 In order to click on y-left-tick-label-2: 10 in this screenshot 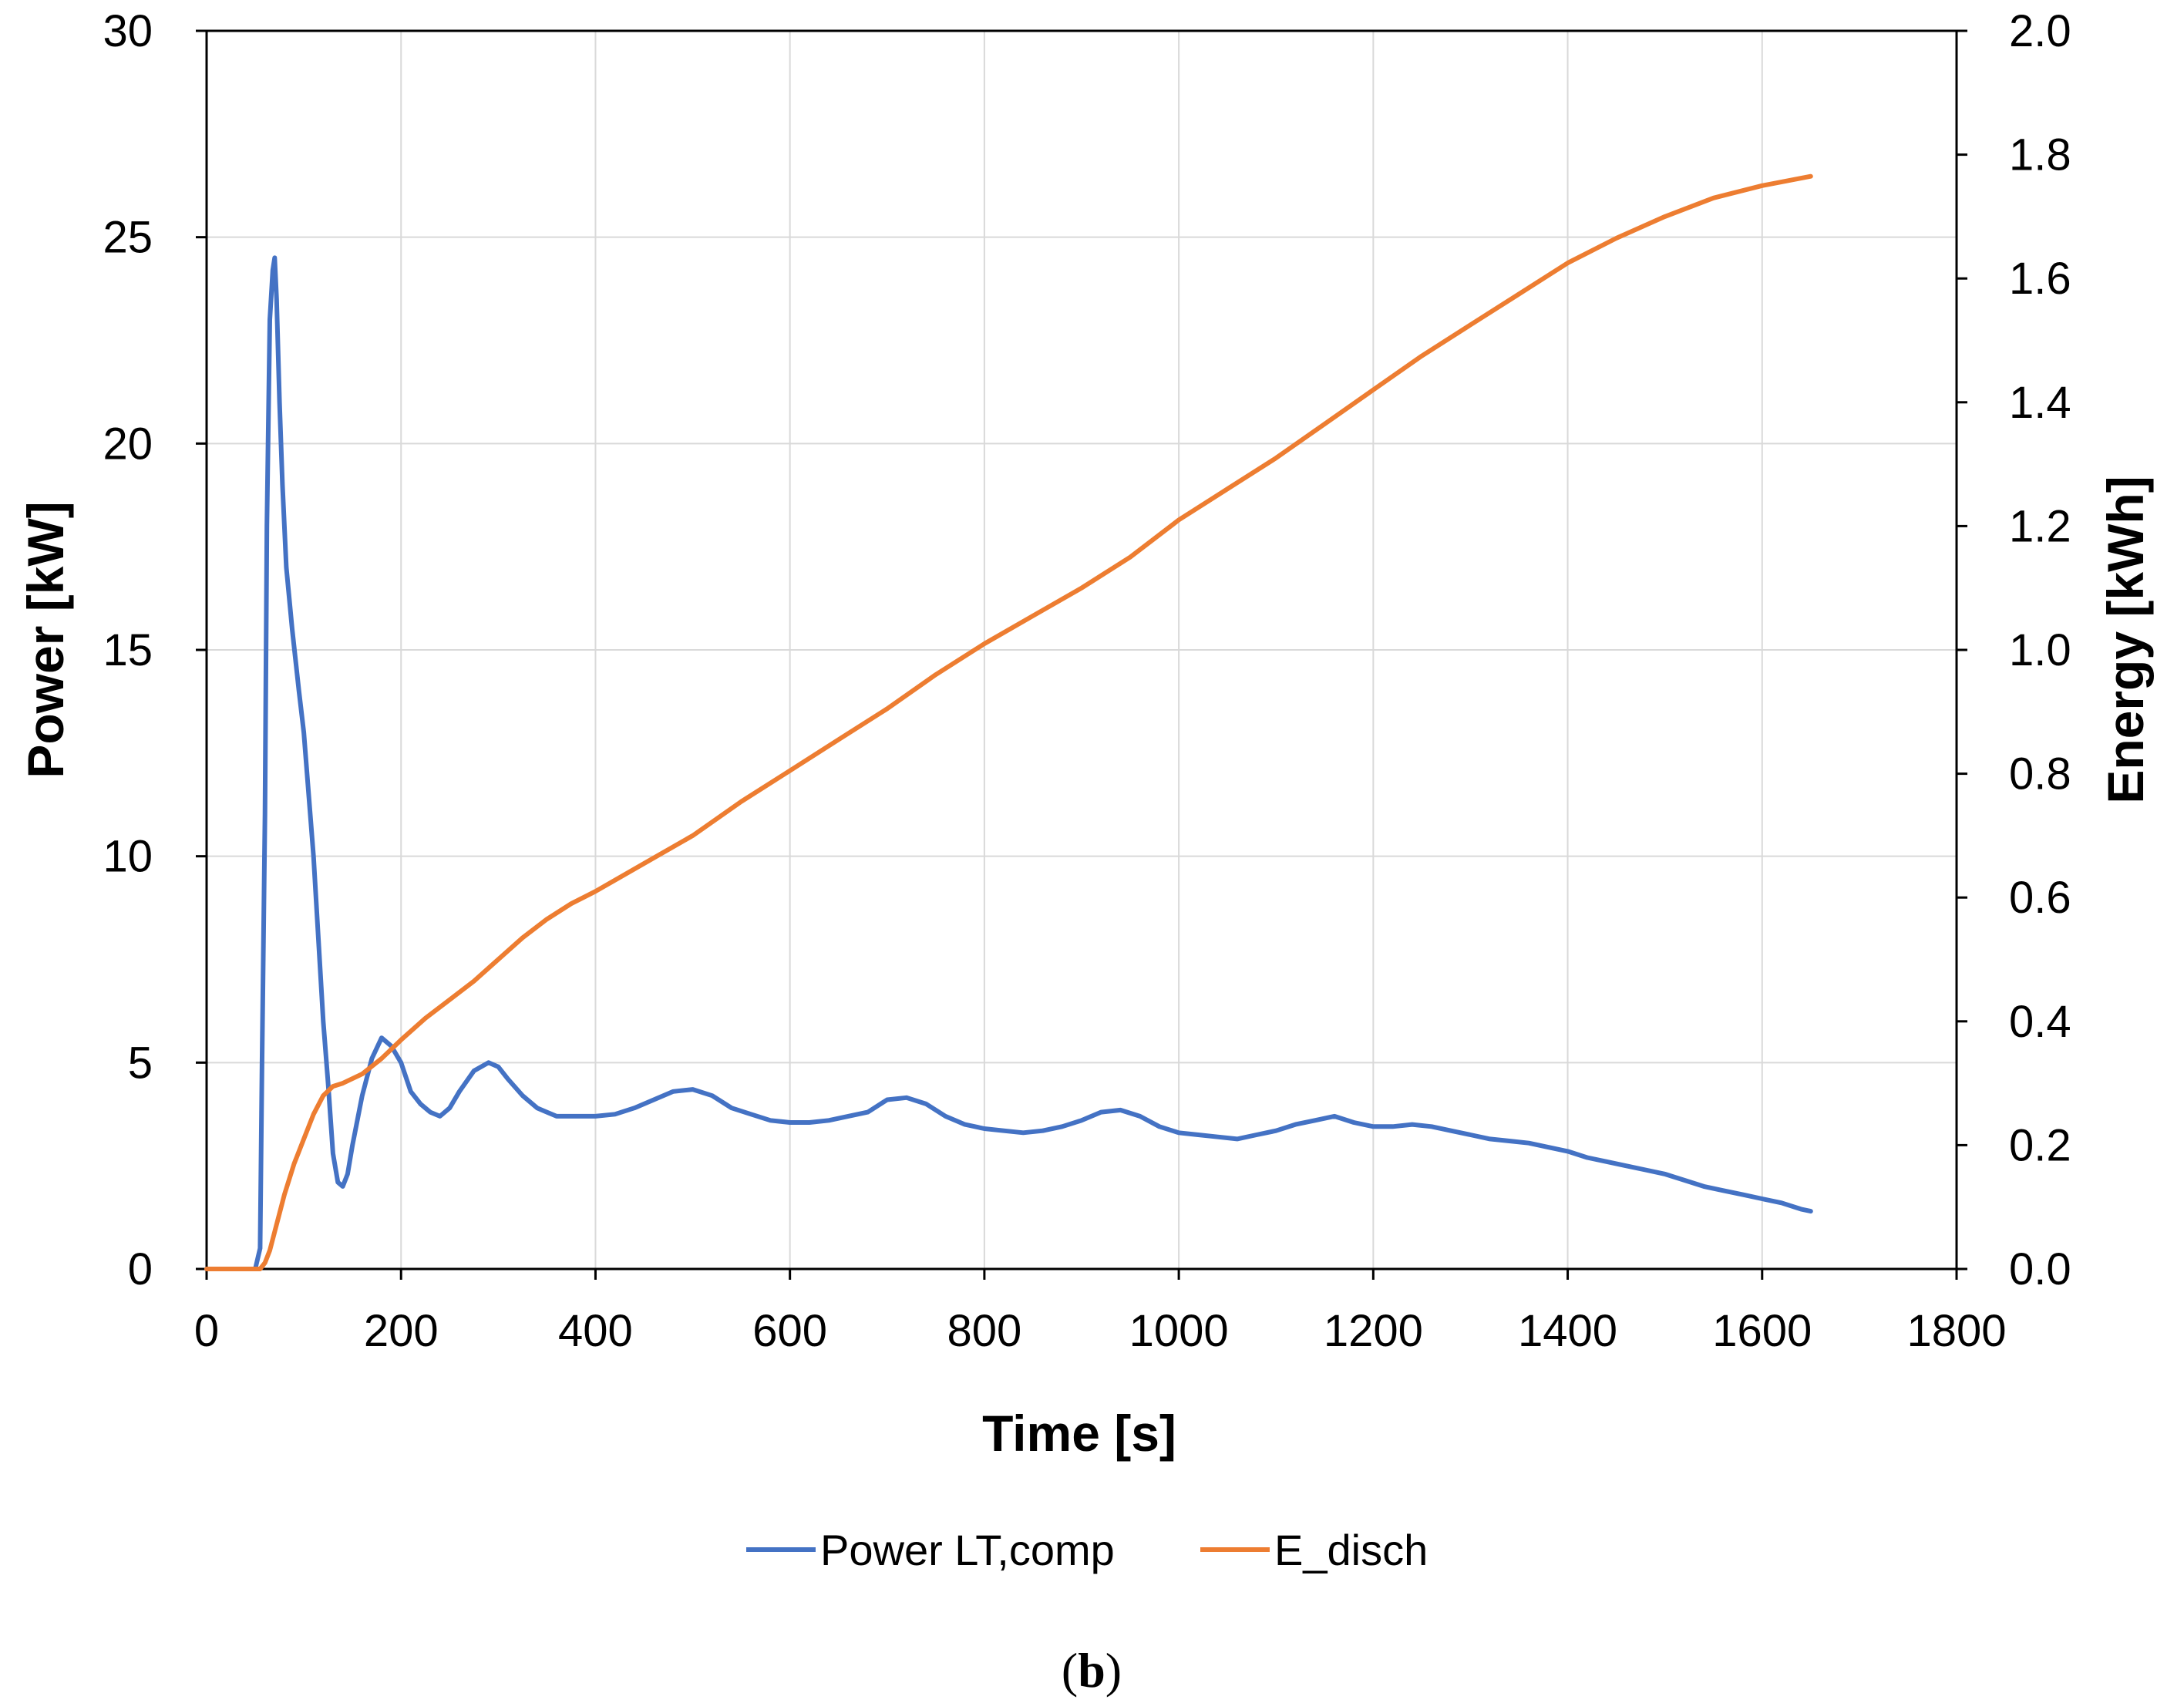, I will do `click(128, 857)`.